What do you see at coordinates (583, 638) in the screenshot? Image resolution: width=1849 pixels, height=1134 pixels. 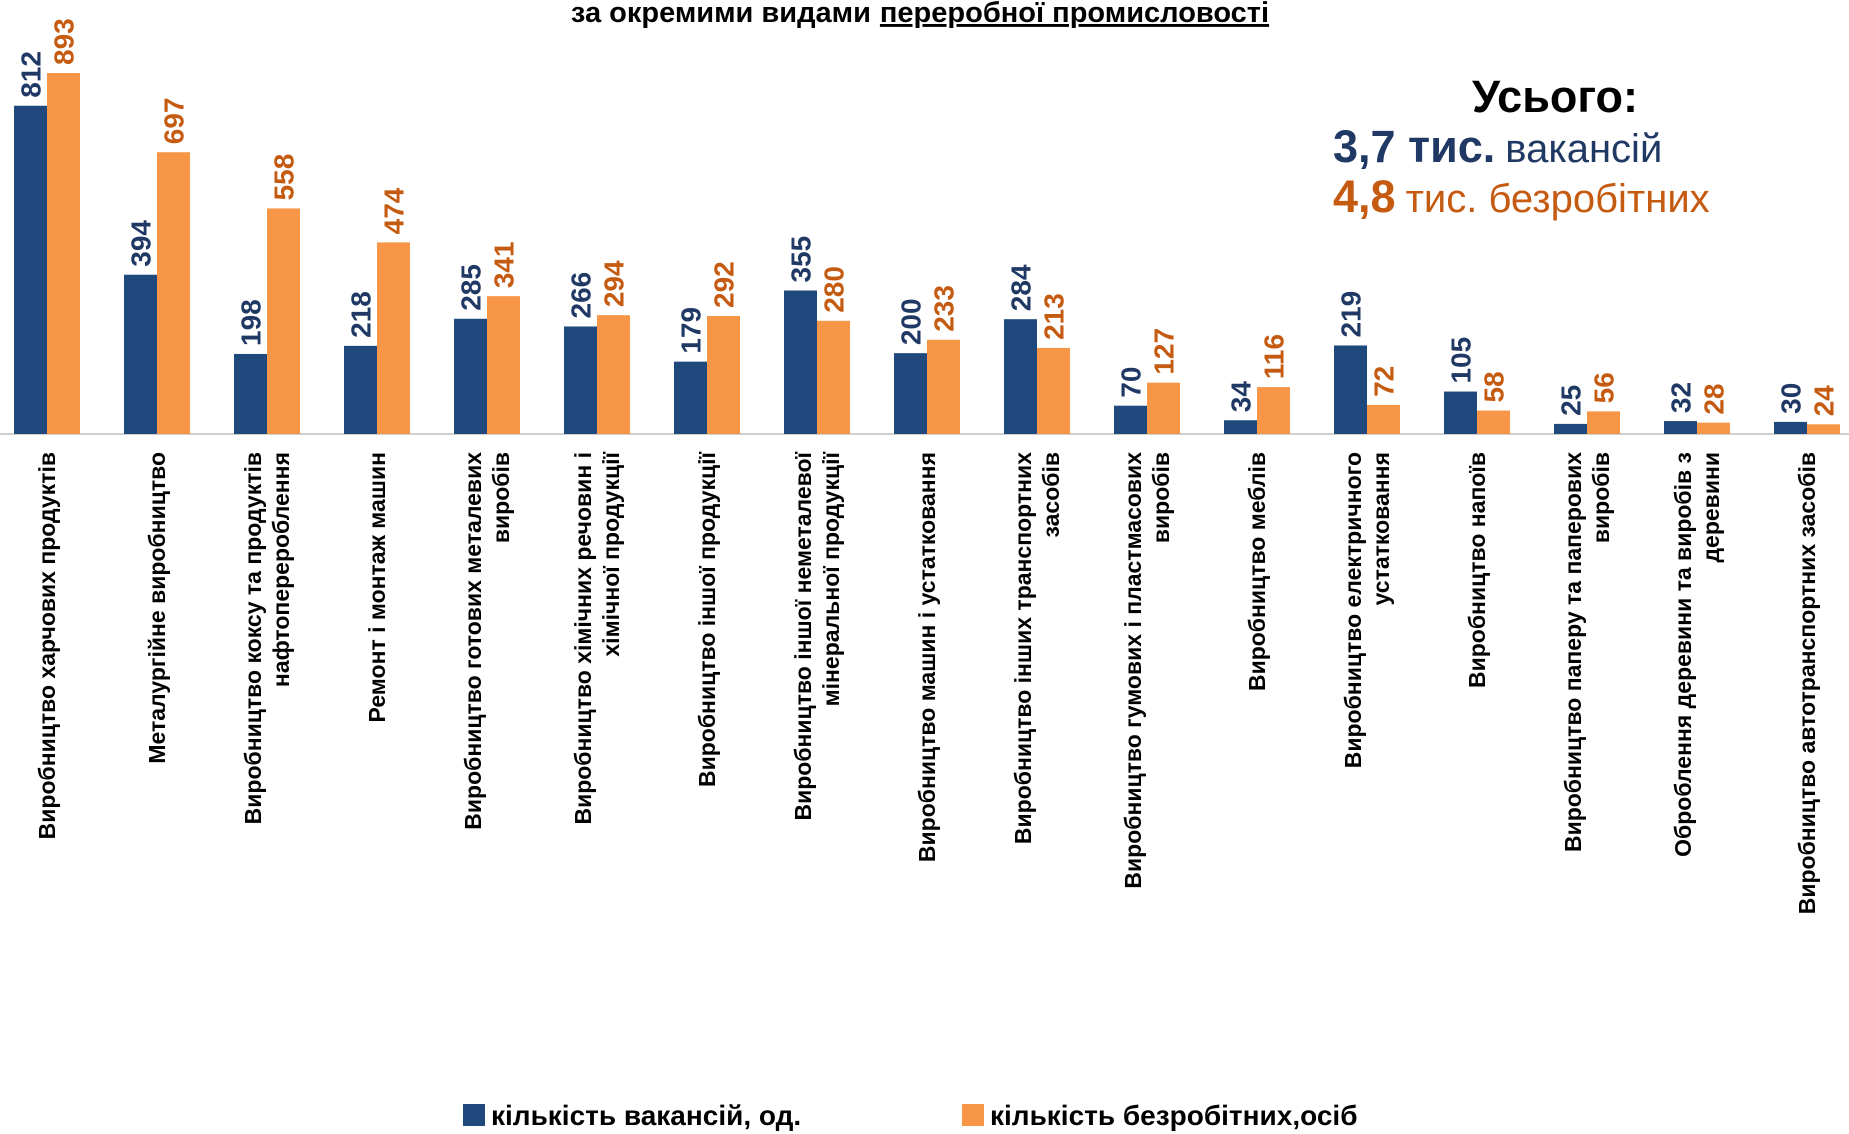 I see `label-line: Виробництво хімічних речовин і` at bounding box center [583, 638].